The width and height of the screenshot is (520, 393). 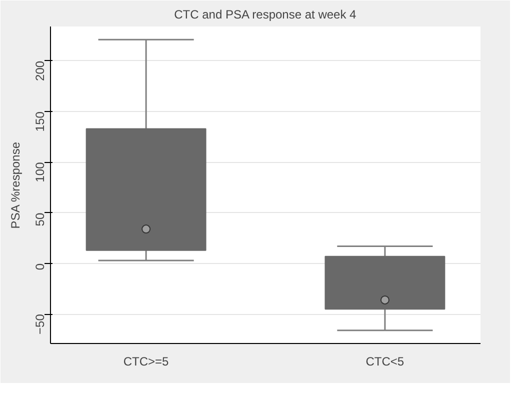 What do you see at coordinates (40, 172) in the screenshot?
I see `y-tick-label: 100` at bounding box center [40, 172].